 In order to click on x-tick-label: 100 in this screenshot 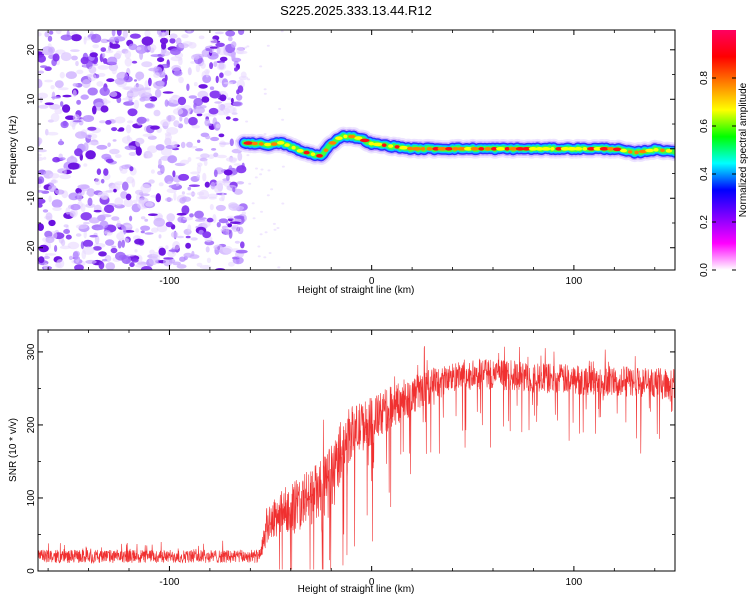, I will do `click(574, 582)`.